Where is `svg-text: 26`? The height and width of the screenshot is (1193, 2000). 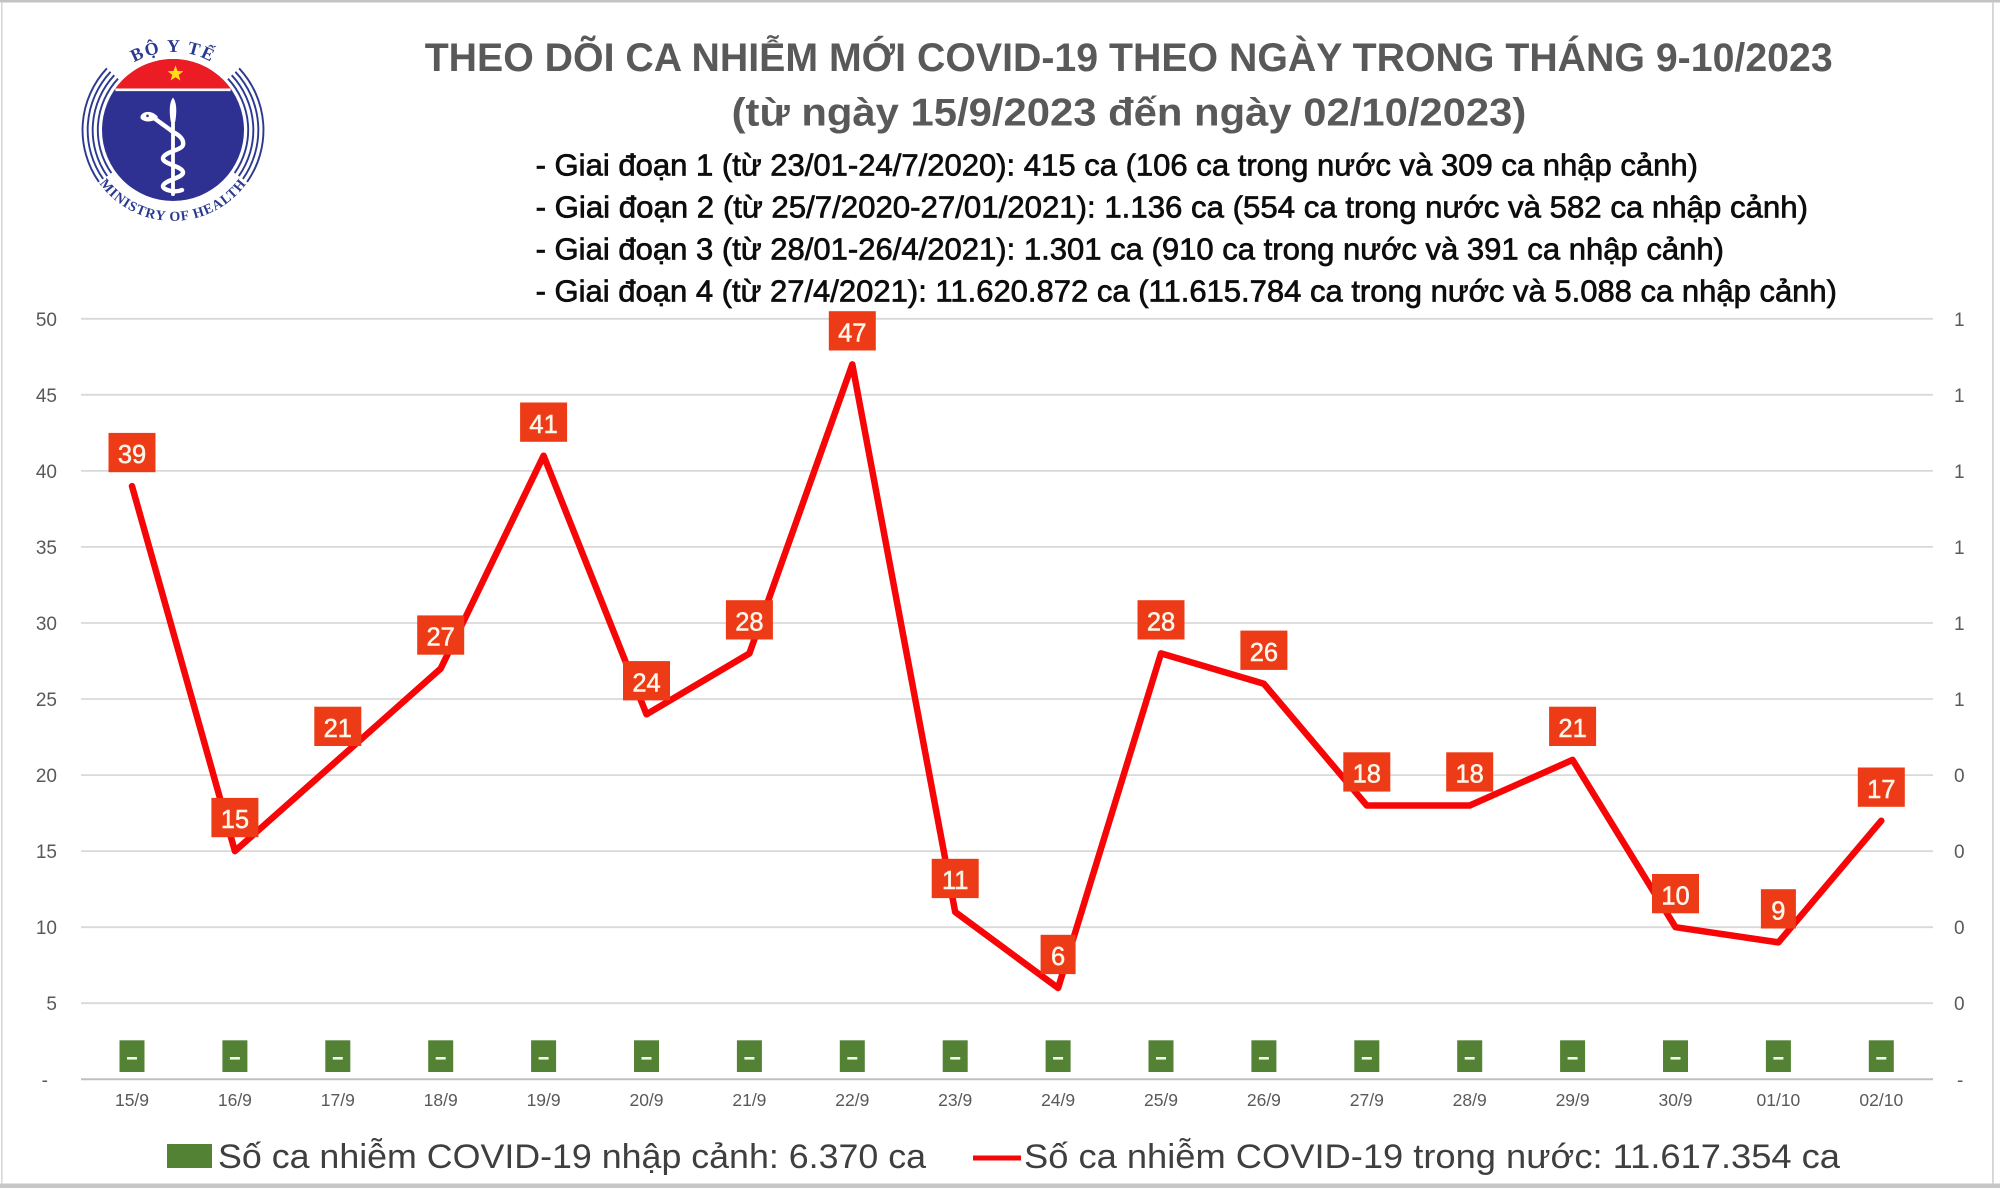 svg-text: 26 is located at coordinates (1264, 653).